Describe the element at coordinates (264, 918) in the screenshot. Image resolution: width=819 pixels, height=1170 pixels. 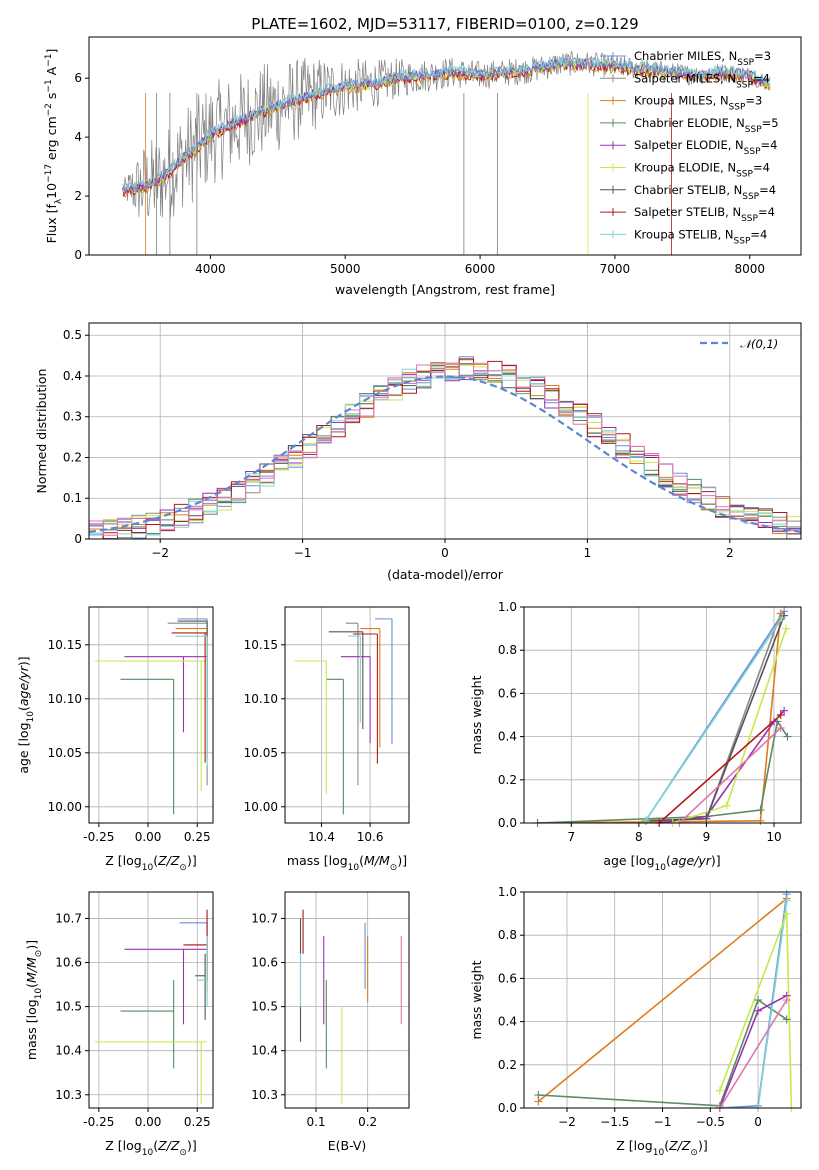
I see `y-tick-label: 10.7` at that location.